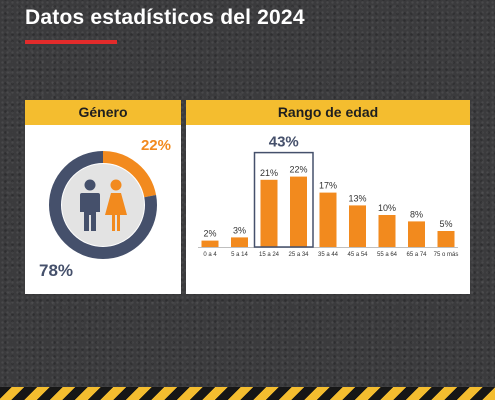 The height and width of the screenshot is (400, 495). Describe the element at coordinates (165, 17) in the screenshot. I see `page-title: Datos estadísticos del 2024` at that location.